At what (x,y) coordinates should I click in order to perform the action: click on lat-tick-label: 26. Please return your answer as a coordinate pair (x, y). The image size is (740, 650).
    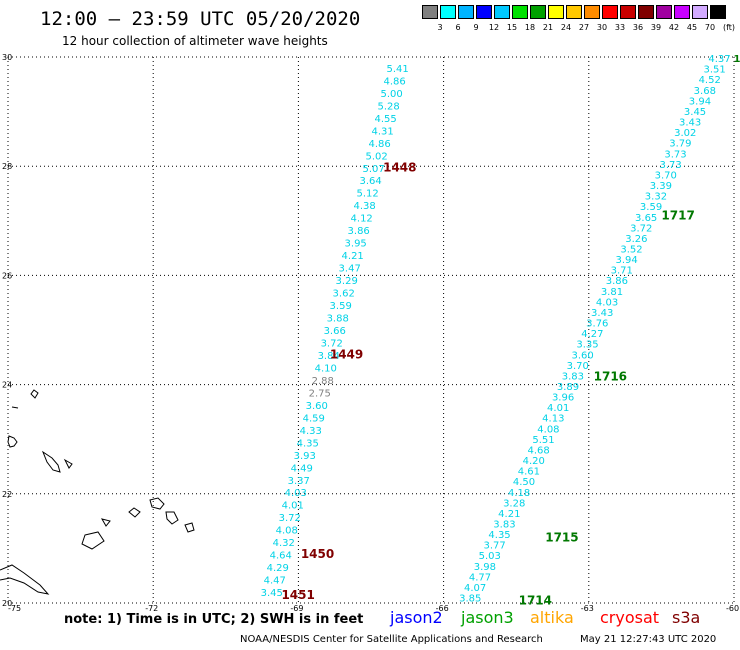
    Looking at the image, I should click on (7, 275).